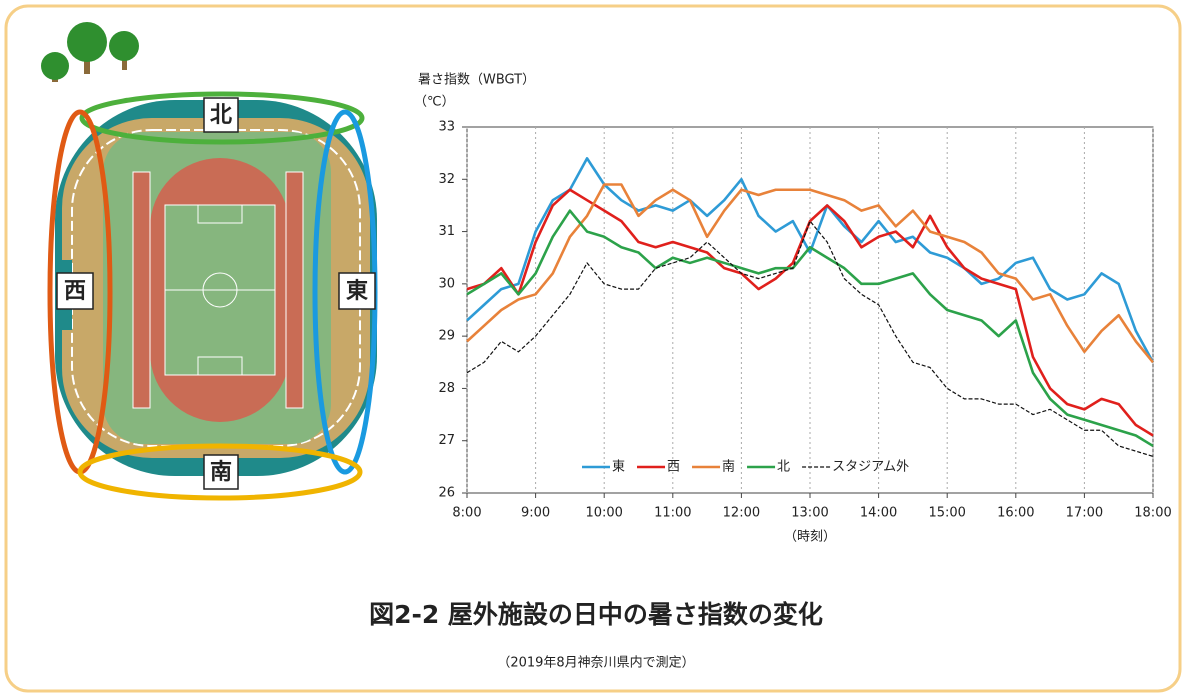  What do you see at coordinates (603, 513) in the screenshot?
I see `x-tick-label: 10:00` at bounding box center [603, 513].